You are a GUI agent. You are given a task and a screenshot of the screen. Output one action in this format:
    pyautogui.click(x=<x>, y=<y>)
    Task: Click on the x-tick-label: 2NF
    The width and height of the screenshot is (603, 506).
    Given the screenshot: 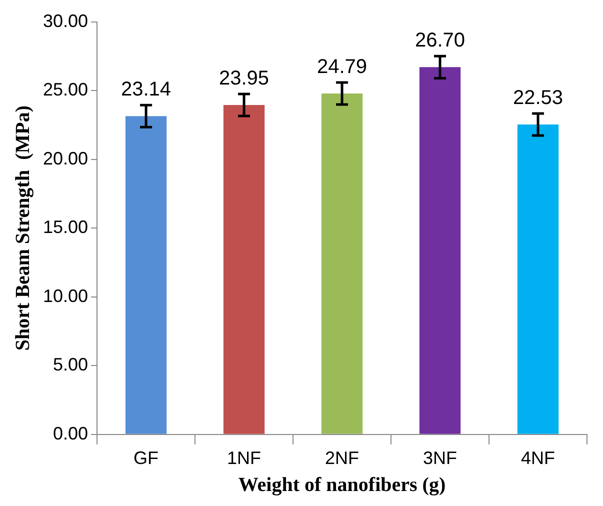 What is the action you would take?
    pyautogui.click(x=342, y=458)
    